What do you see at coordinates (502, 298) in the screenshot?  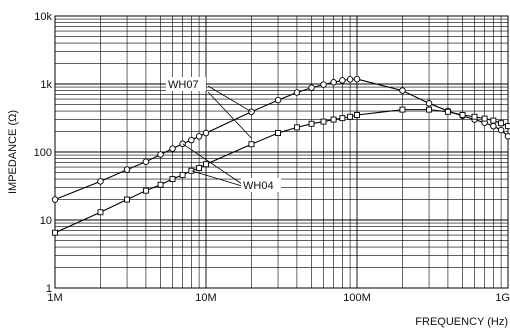 I see `x-tick-label: 1G` at bounding box center [502, 298].